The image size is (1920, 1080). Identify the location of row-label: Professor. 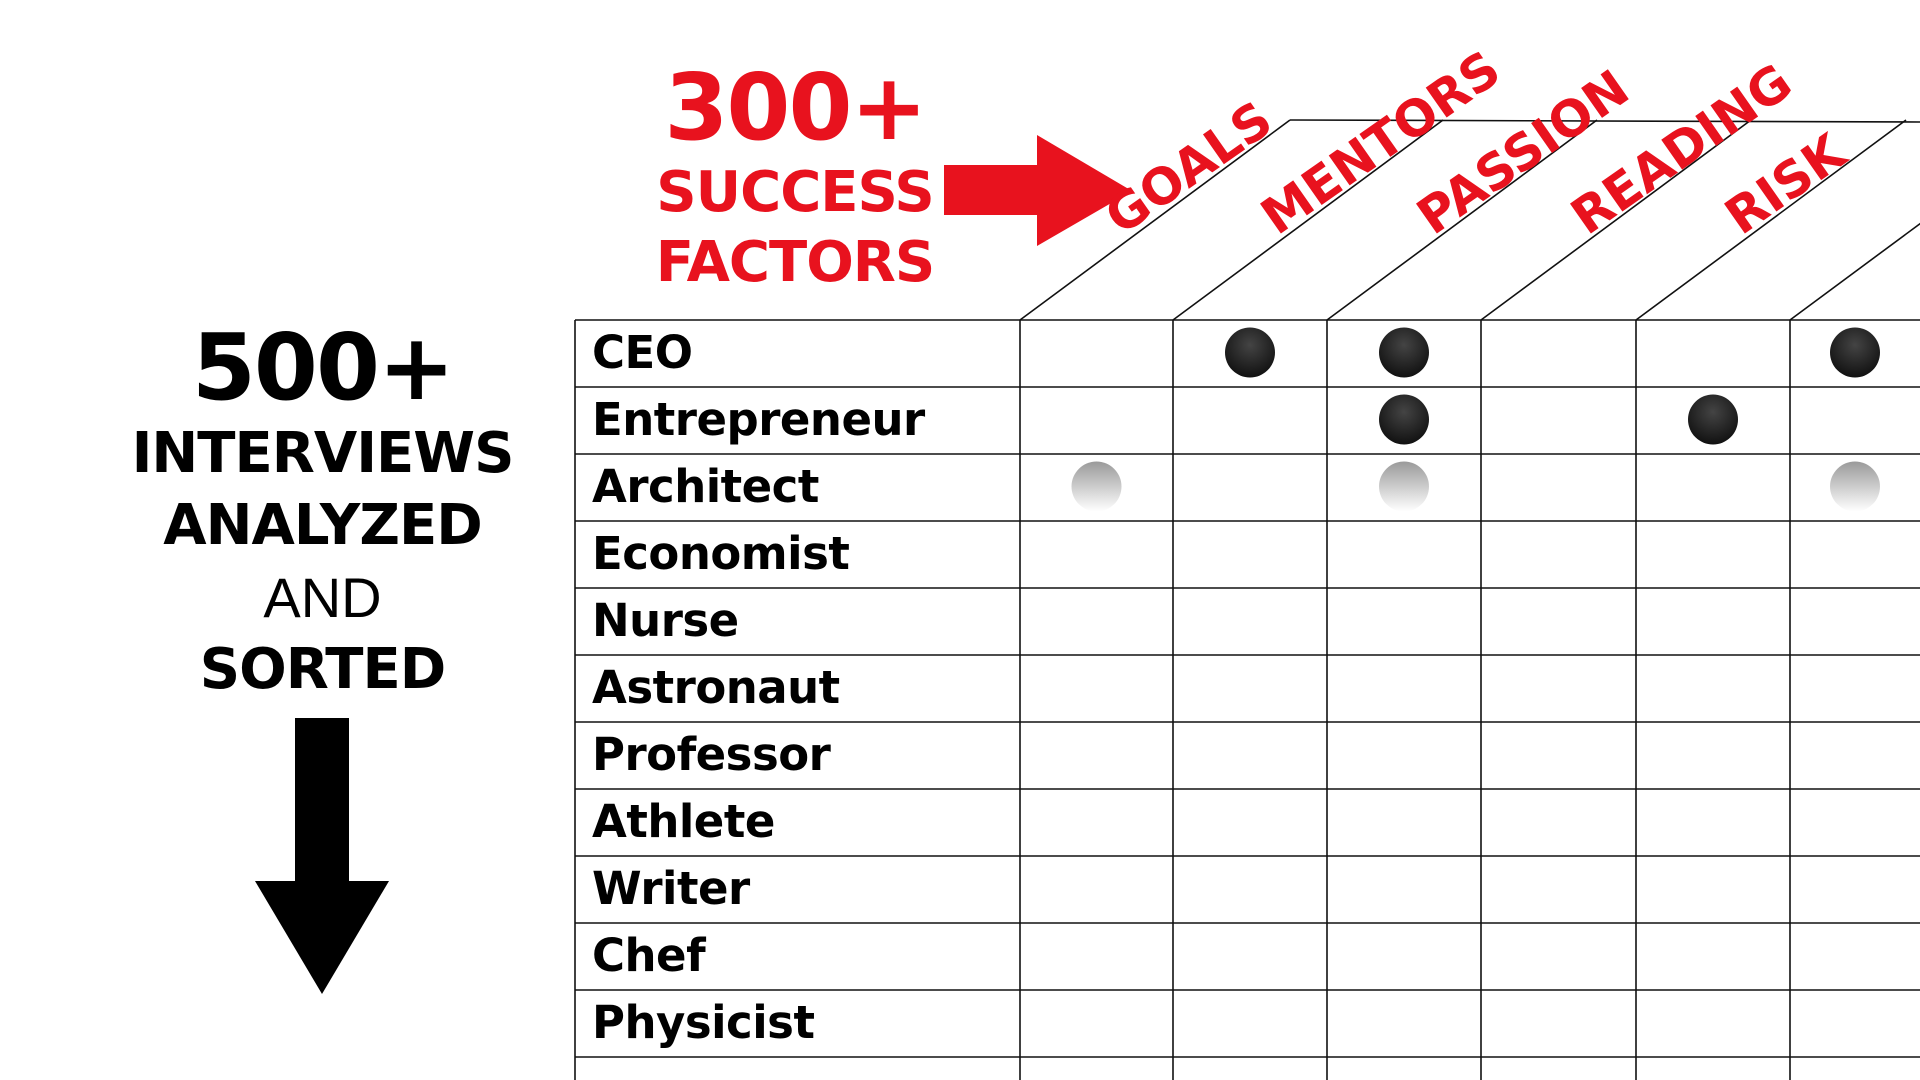
(711, 754).